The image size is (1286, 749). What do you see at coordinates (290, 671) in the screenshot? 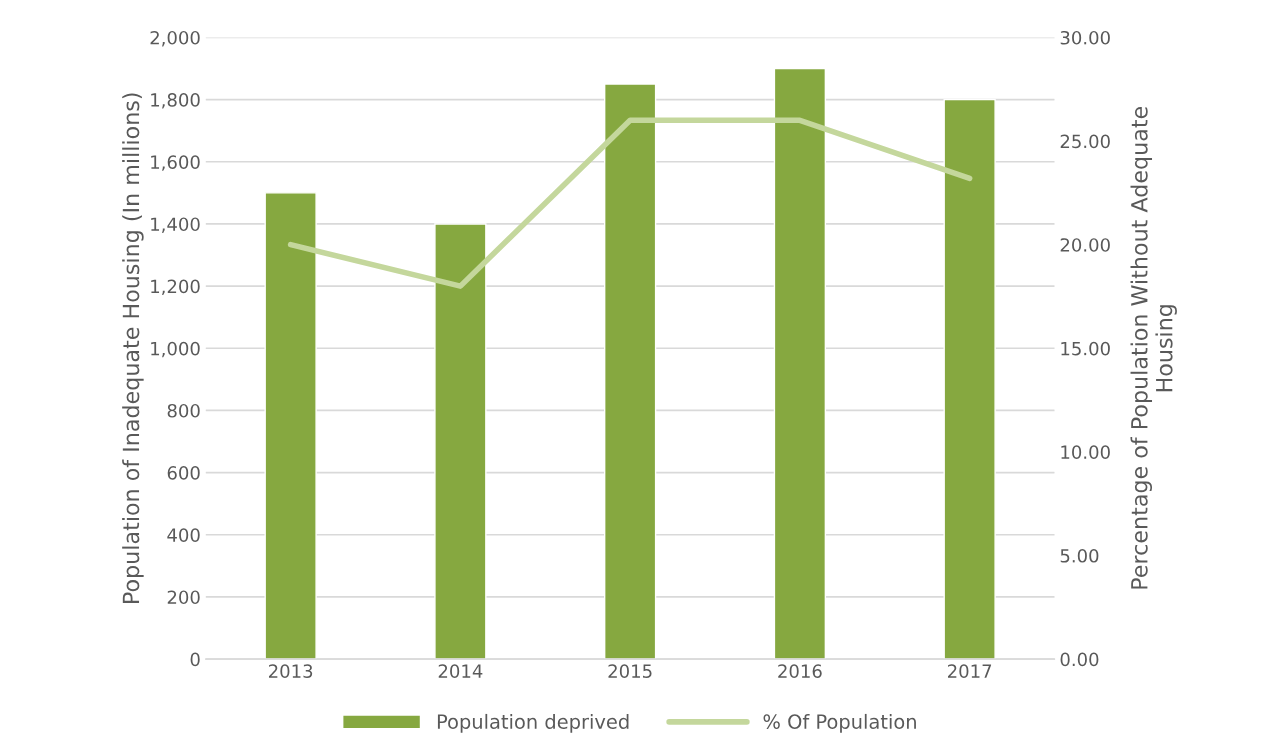
I see `x-tick-label: 2013` at bounding box center [290, 671].